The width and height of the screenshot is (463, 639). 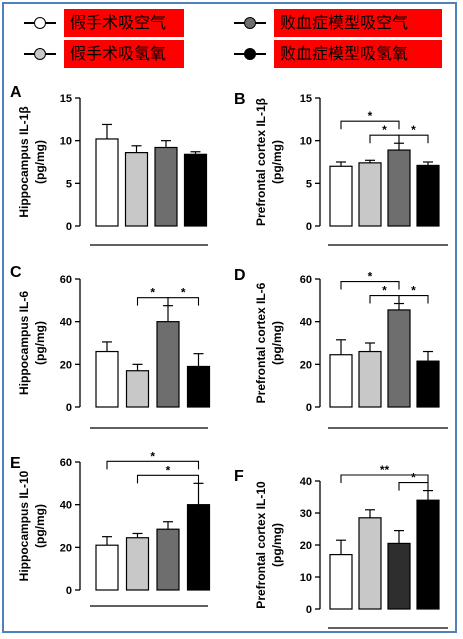 What do you see at coordinates (124, 23) in the screenshot?
I see `legend-label: 假手术吸空气` at bounding box center [124, 23].